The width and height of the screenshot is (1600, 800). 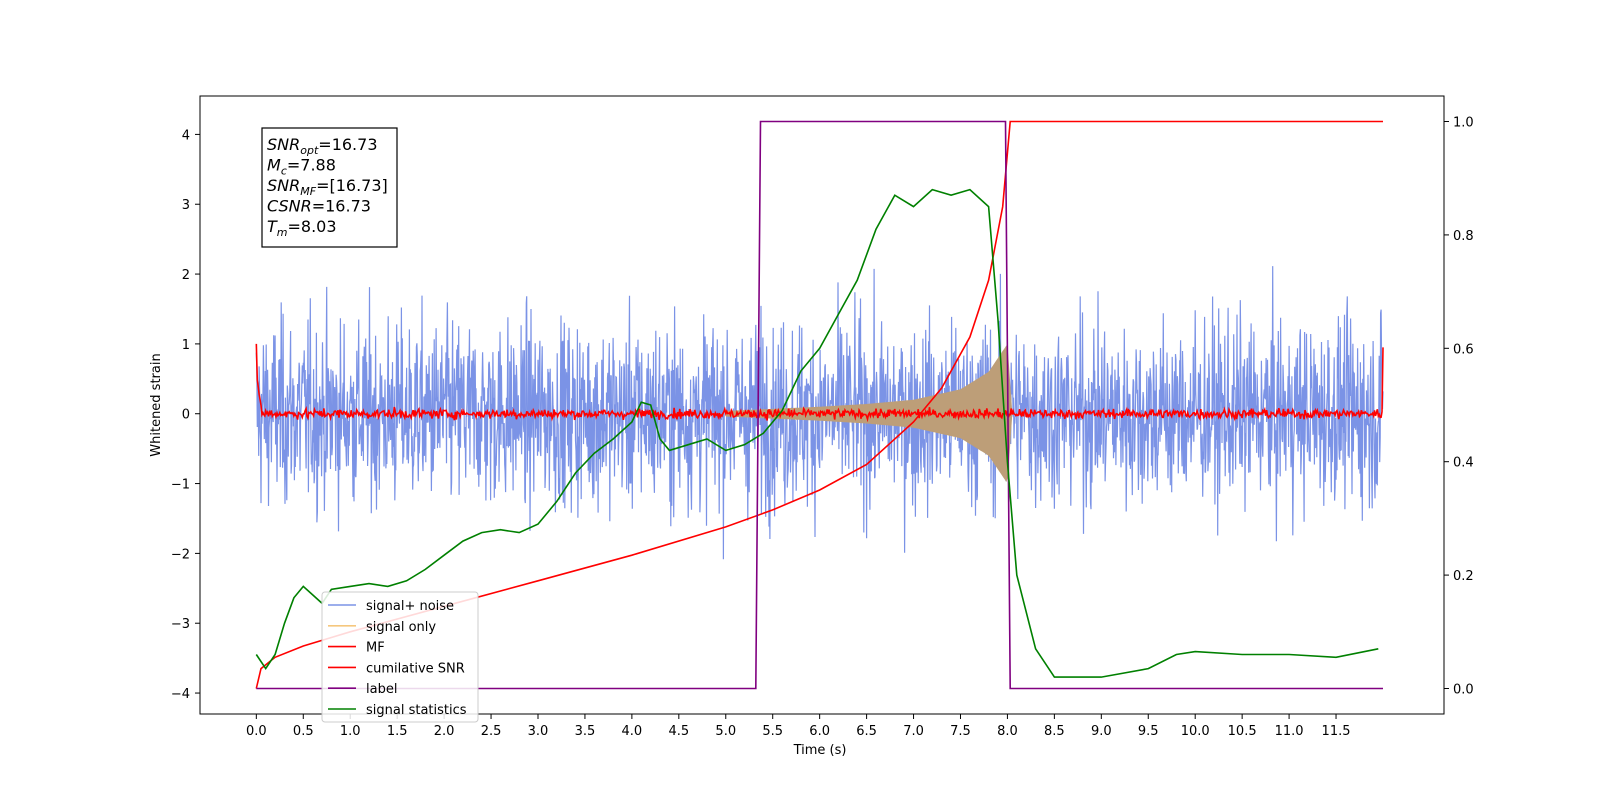 I want to click on stat-line: SNRopt=16.73, so click(x=322, y=146).